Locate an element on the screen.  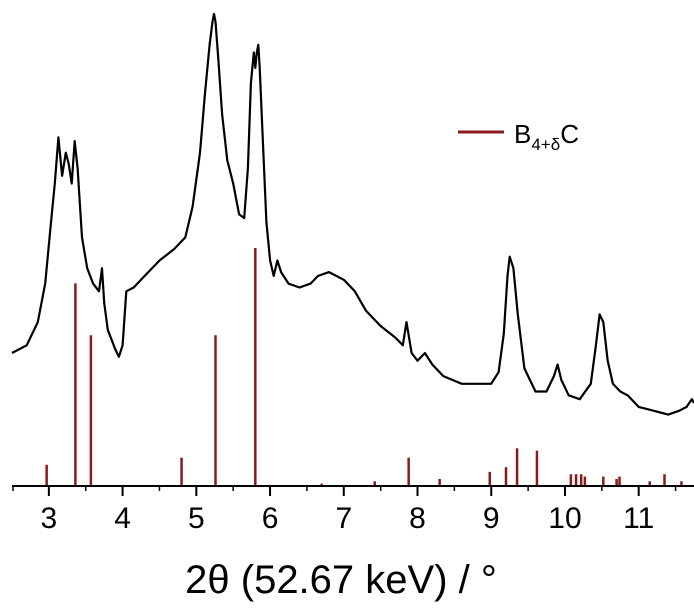
x-tick-label: 11 is located at coordinates (638, 518).